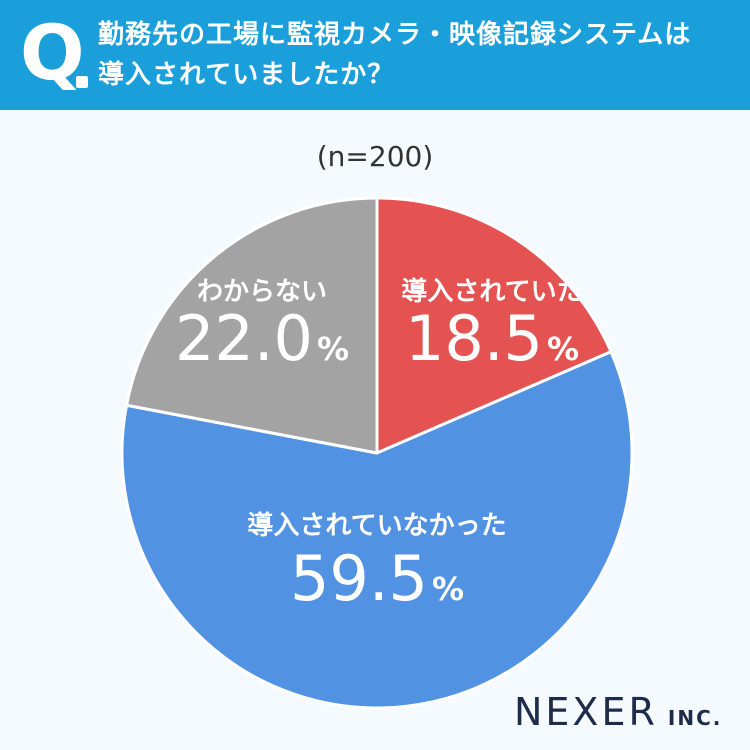 This screenshot has height=750, width=750. What do you see at coordinates (695, 718) in the screenshot?
I see `logo-sub: INC.` at bounding box center [695, 718].